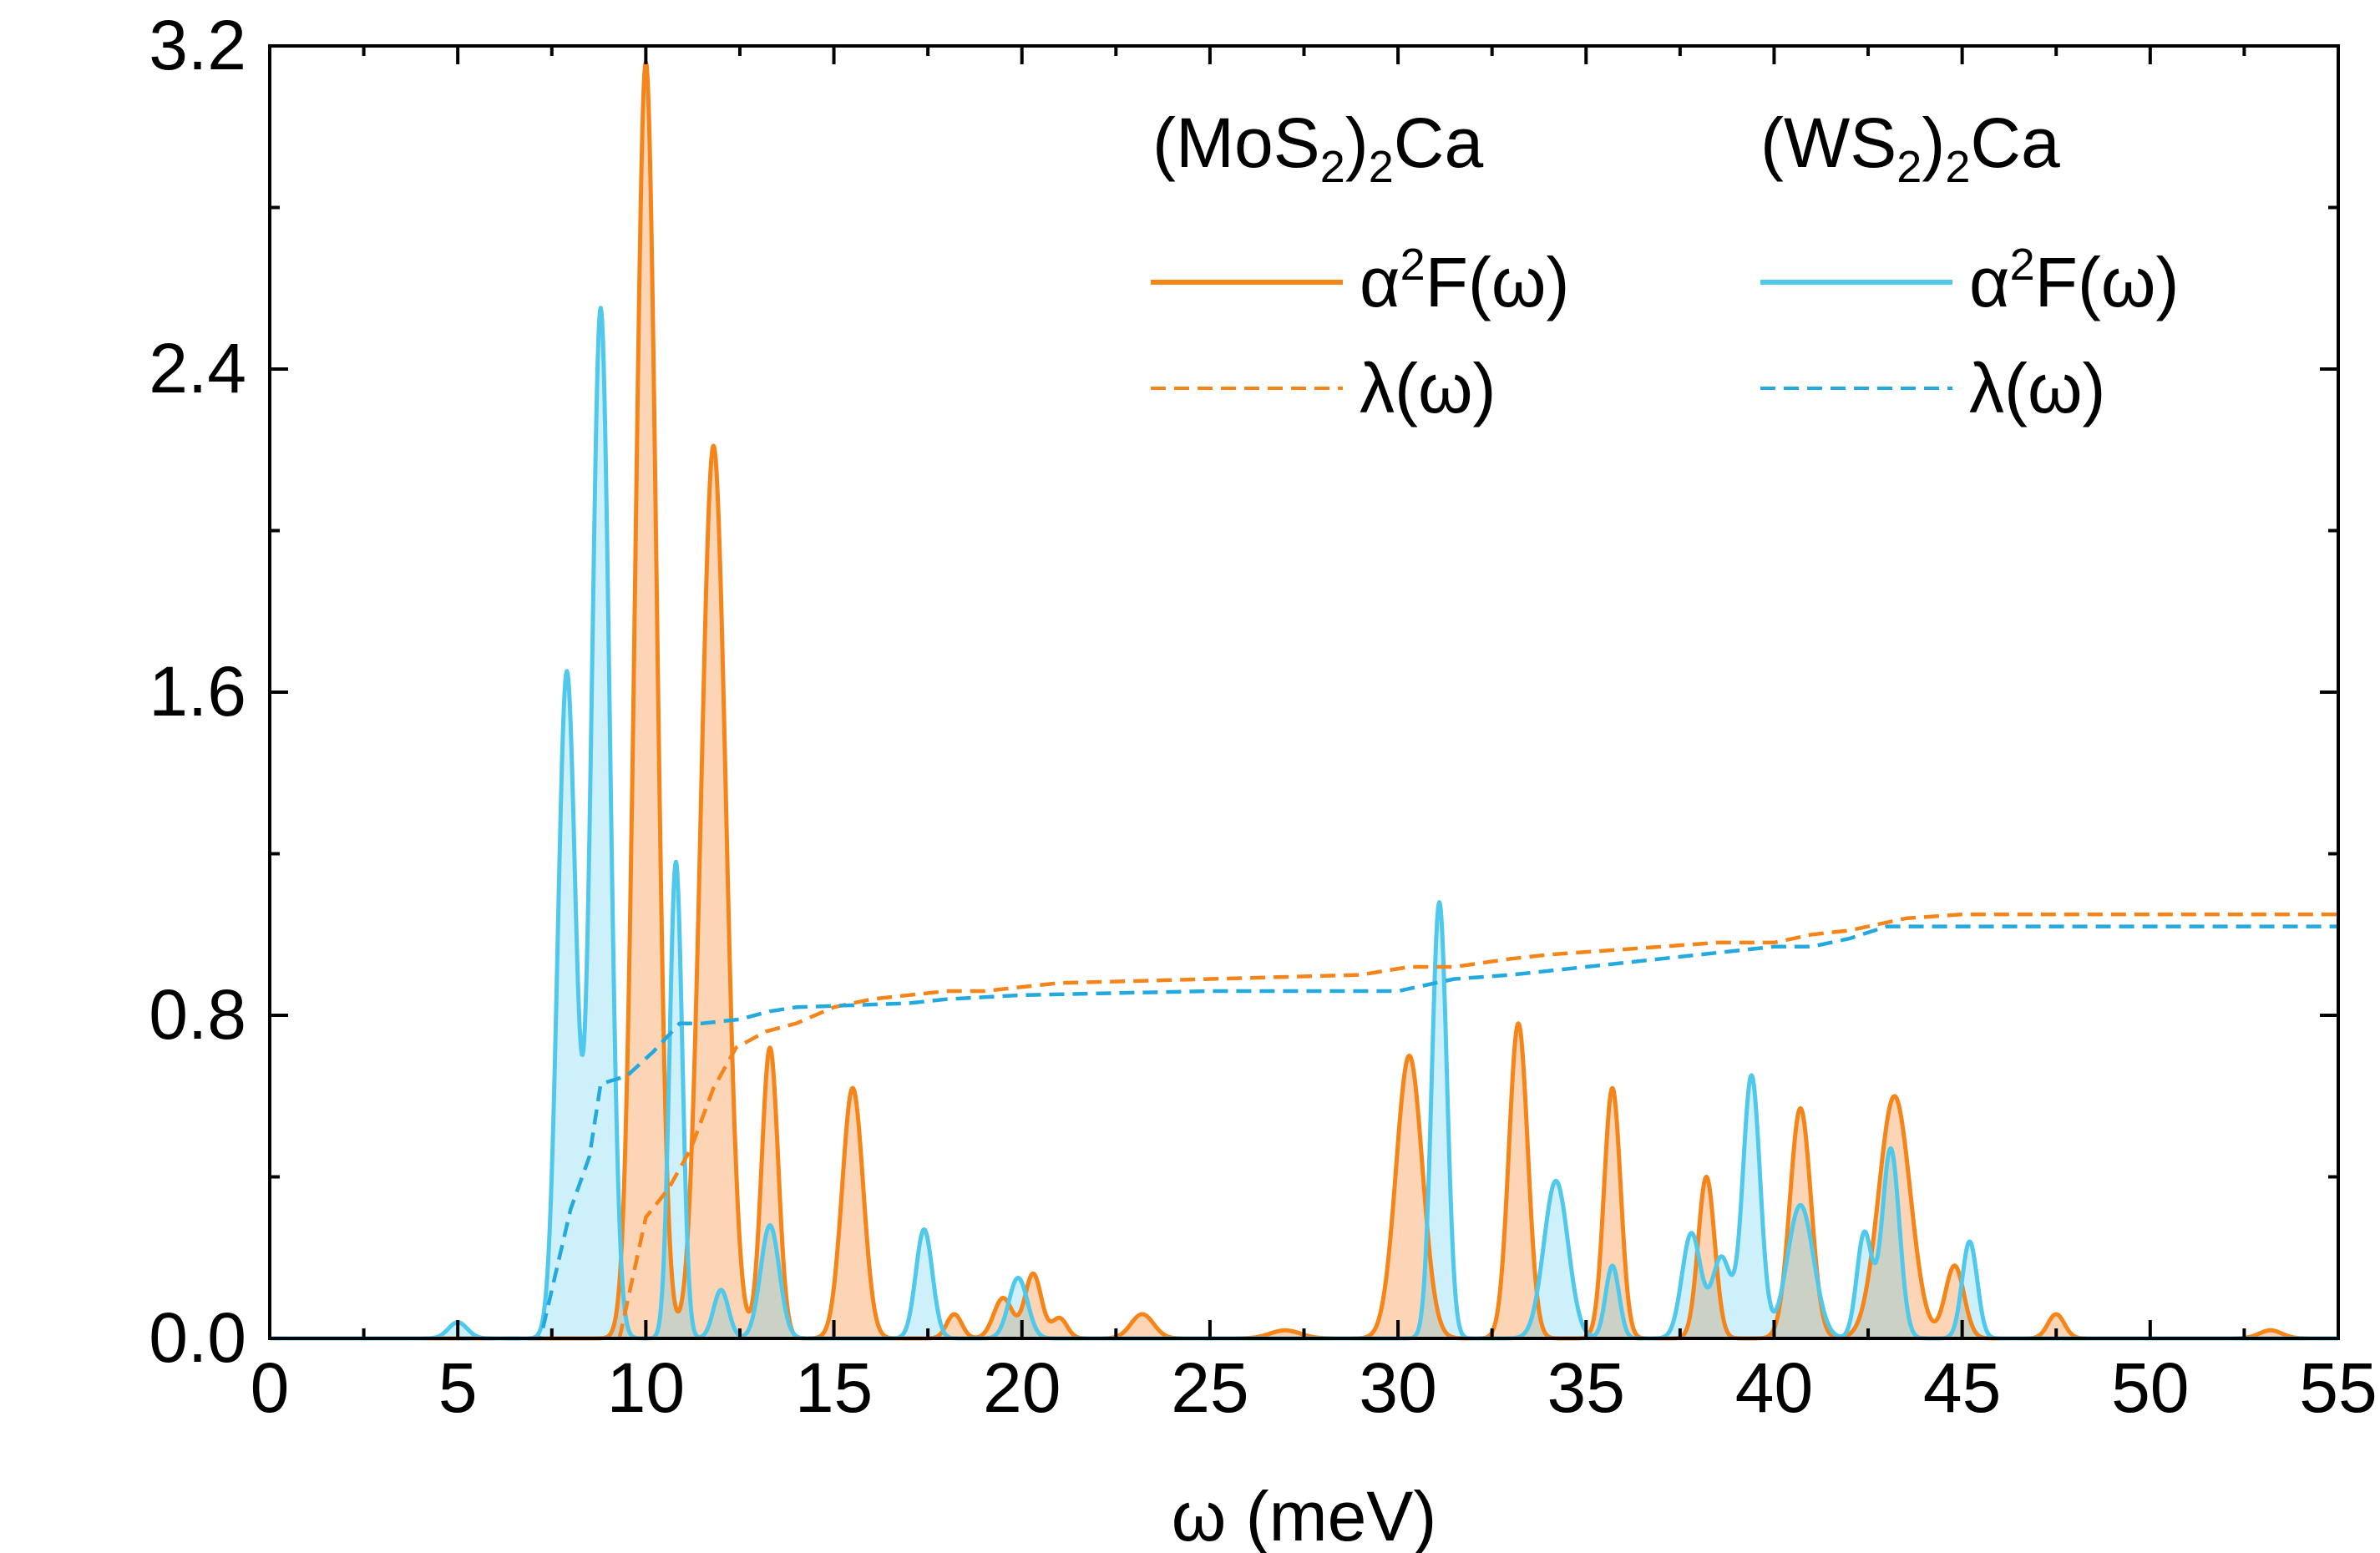 The width and height of the screenshot is (2380, 1553). What do you see at coordinates (834, 1387) in the screenshot?
I see `x-tick-label: 15` at bounding box center [834, 1387].